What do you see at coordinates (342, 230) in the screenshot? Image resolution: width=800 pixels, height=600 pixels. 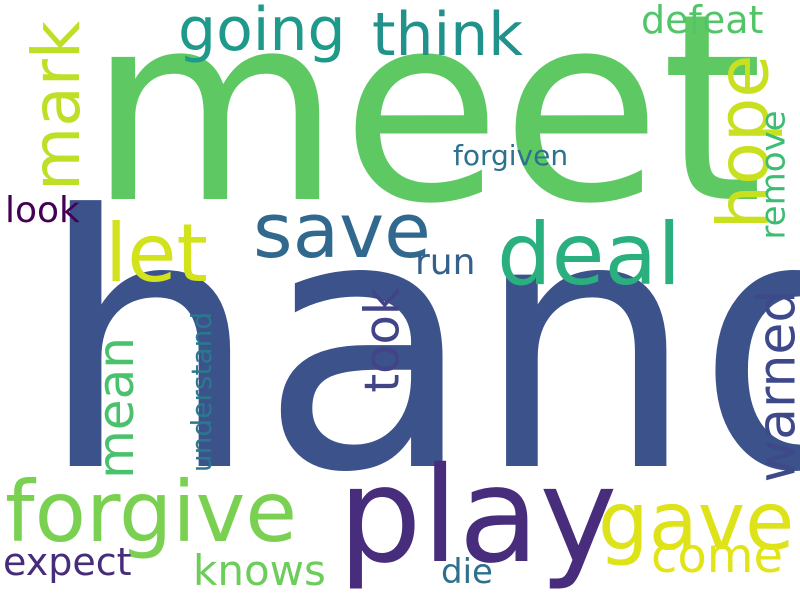 I see `word-save: save` at bounding box center [342, 230].